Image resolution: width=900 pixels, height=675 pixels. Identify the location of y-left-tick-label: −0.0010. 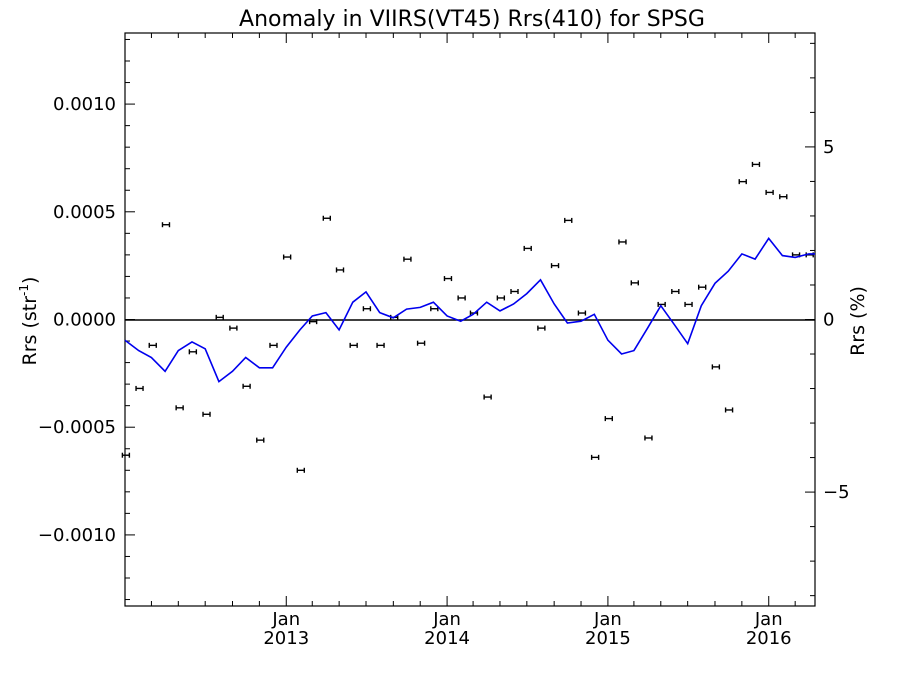
(77, 535).